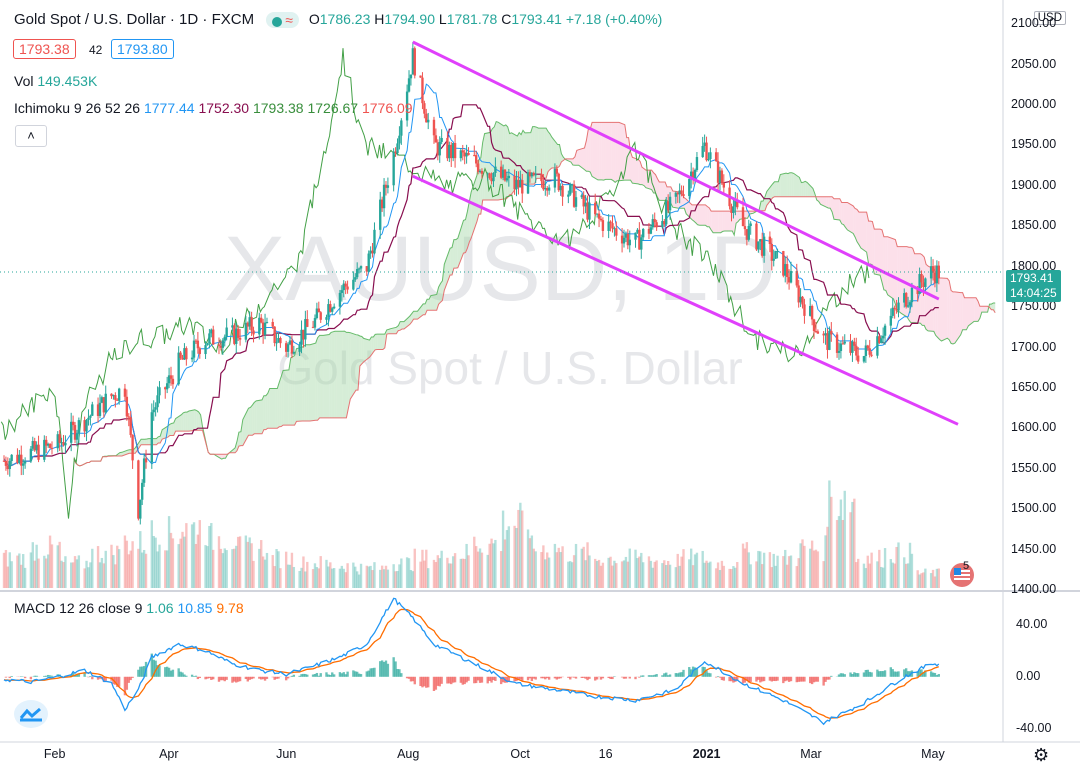 This screenshot has height=772, width=1080. I want to click on event-badge: 5, so click(962, 576).